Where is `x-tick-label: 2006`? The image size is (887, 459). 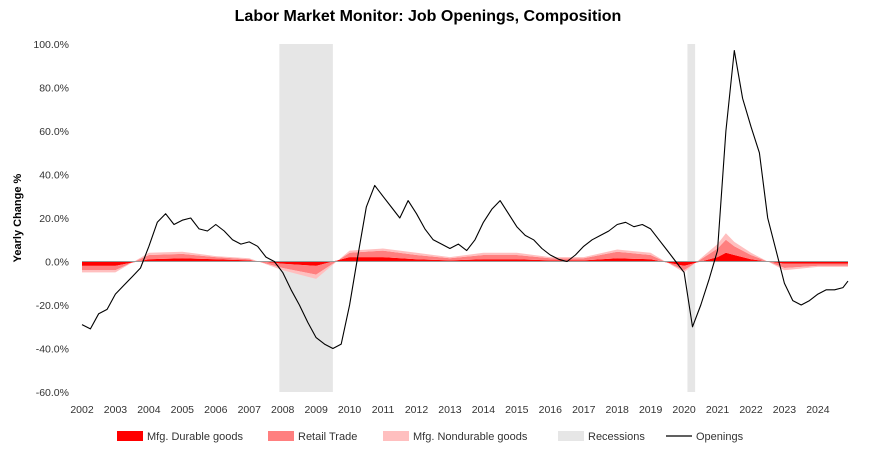 x-tick-label: 2006 is located at coordinates (216, 410).